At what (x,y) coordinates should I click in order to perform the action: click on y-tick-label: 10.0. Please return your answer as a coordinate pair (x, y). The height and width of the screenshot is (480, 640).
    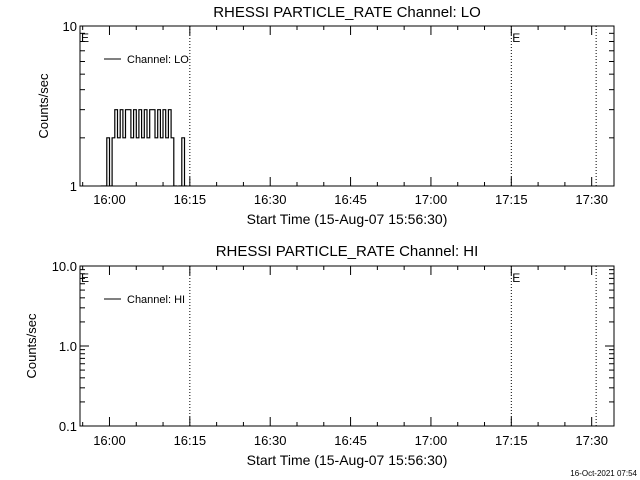
    Looking at the image, I should click on (64, 266).